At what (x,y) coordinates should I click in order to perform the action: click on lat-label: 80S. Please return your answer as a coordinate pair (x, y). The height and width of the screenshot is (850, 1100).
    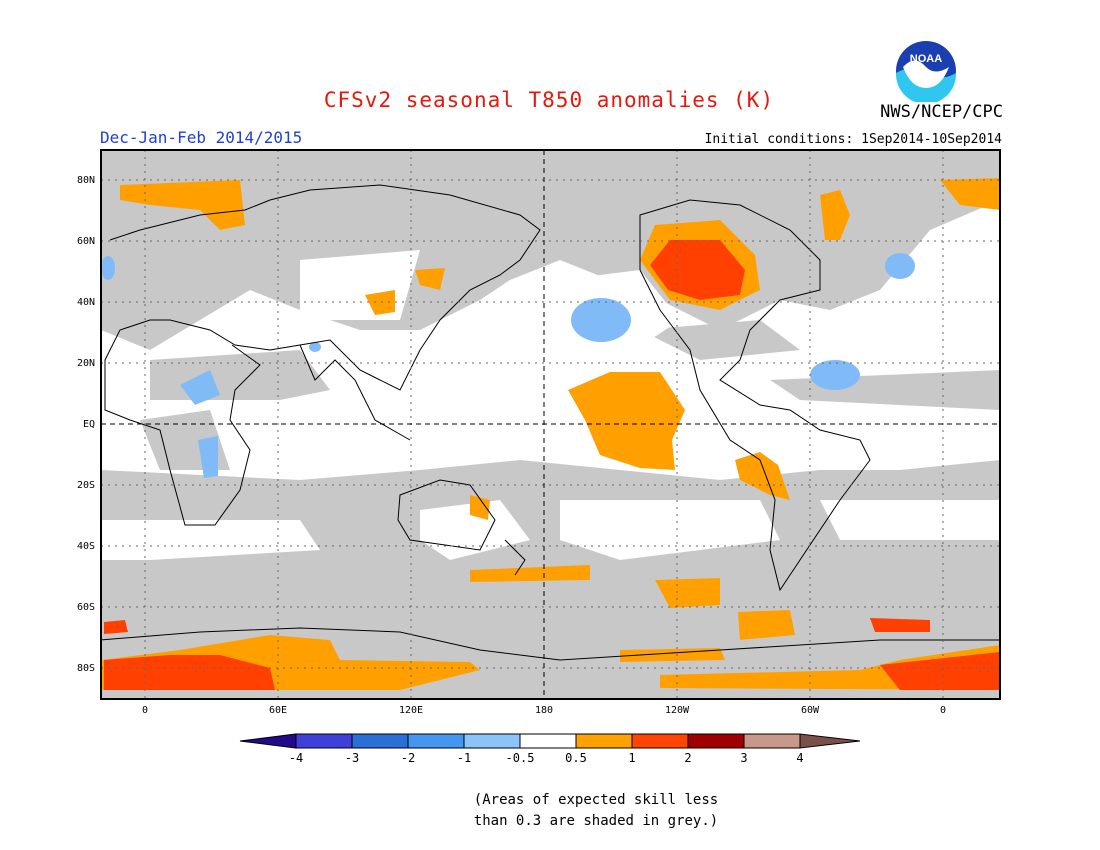
    Looking at the image, I should click on (86, 668).